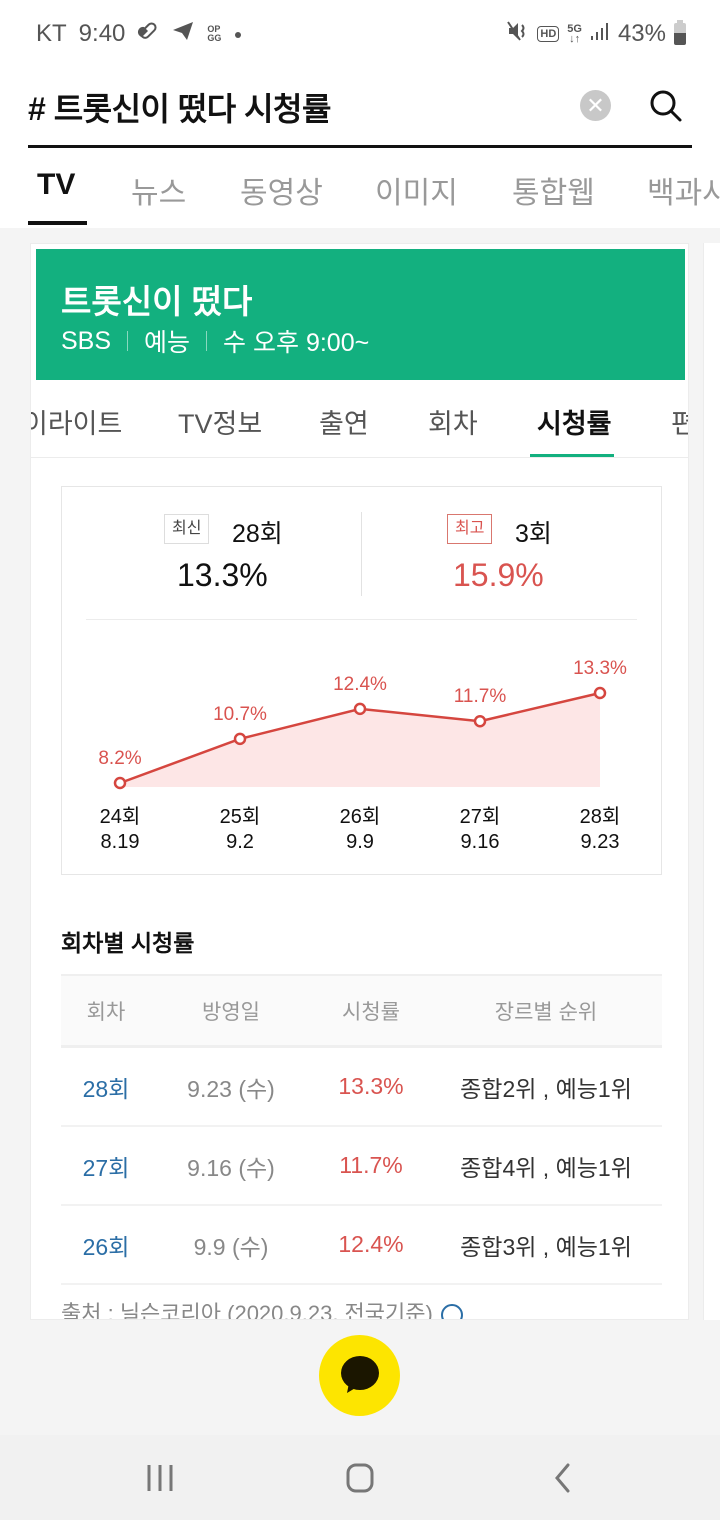  What do you see at coordinates (77, 424) in the screenshot?
I see `subtab-highlight: 이라이트` at bounding box center [77, 424].